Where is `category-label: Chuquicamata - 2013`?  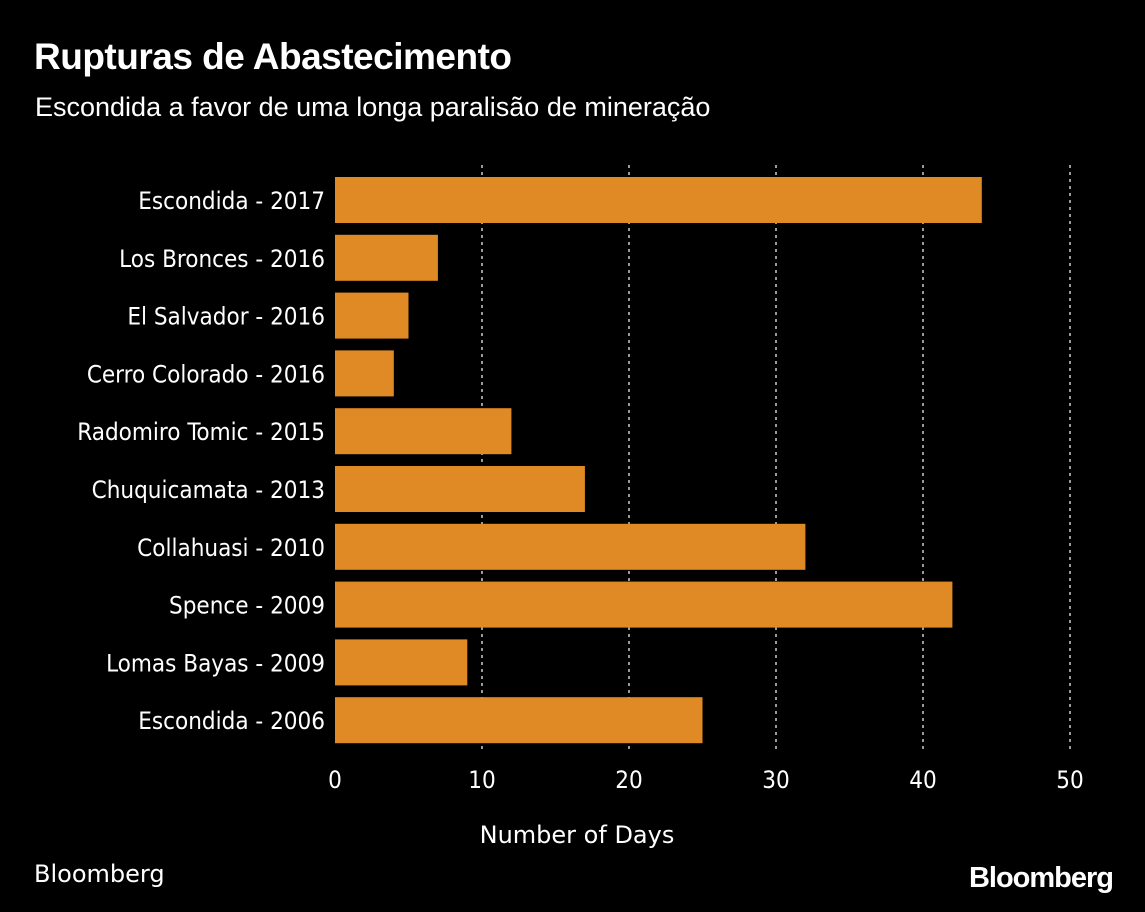
category-label: Chuquicamata - 2013 is located at coordinates (208, 490).